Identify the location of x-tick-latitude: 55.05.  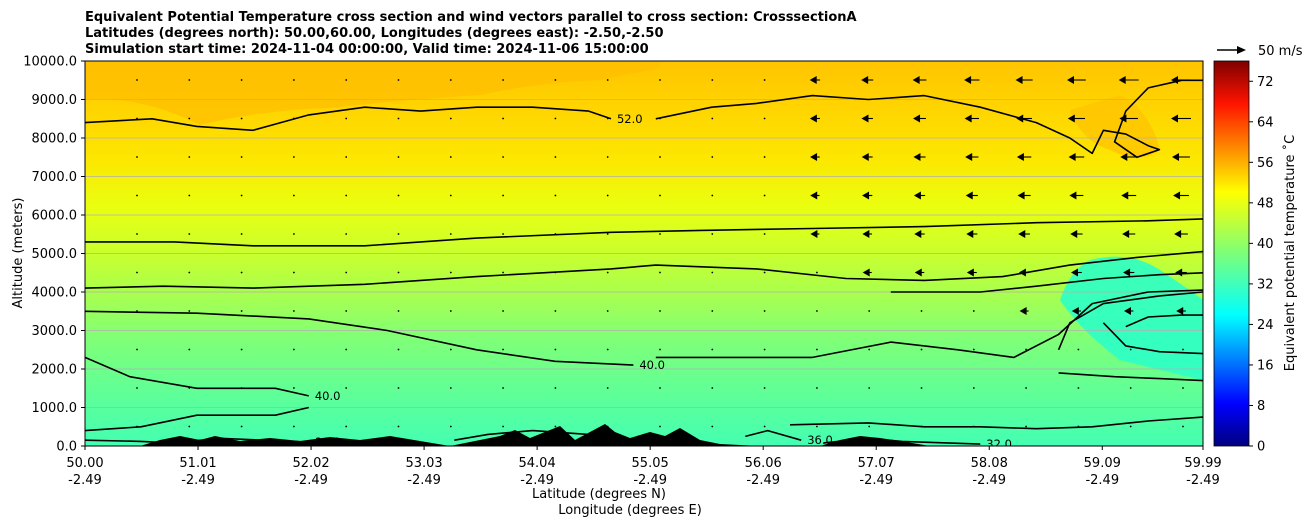
(650, 463).